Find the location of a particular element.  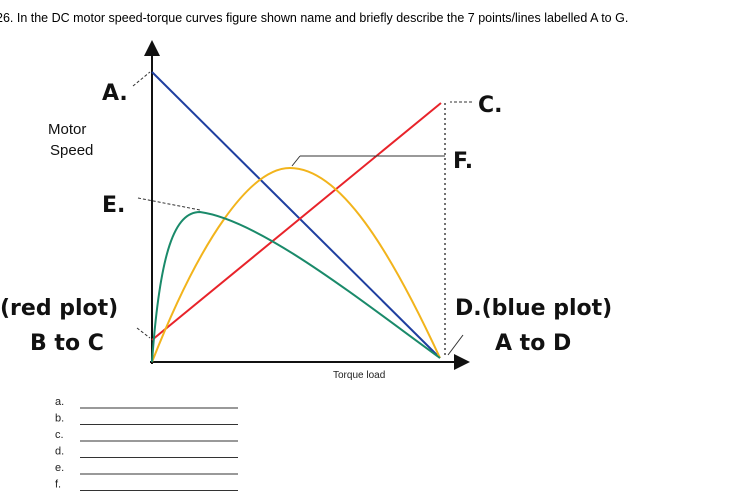

red-plot-label: B to C is located at coordinates (67, 343).